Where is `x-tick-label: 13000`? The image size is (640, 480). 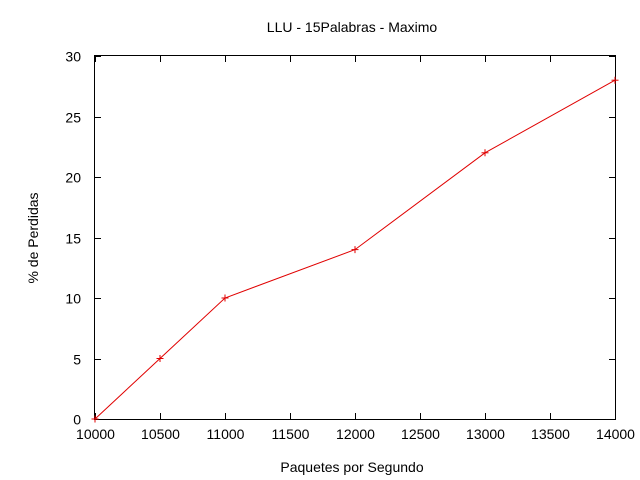 x-tick-label: 13000 is located at coordinates (485, 434).